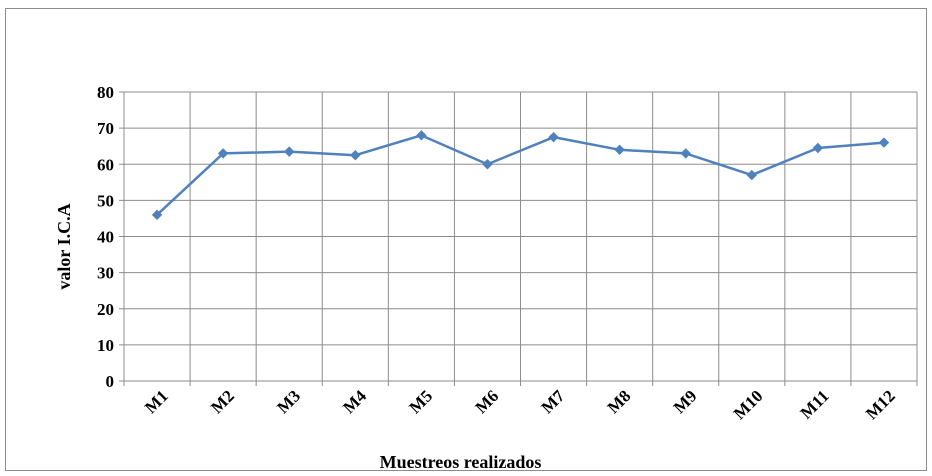 The width and height of the screenshot is (932, 476). I want to click on series-line, so click(520, 175).